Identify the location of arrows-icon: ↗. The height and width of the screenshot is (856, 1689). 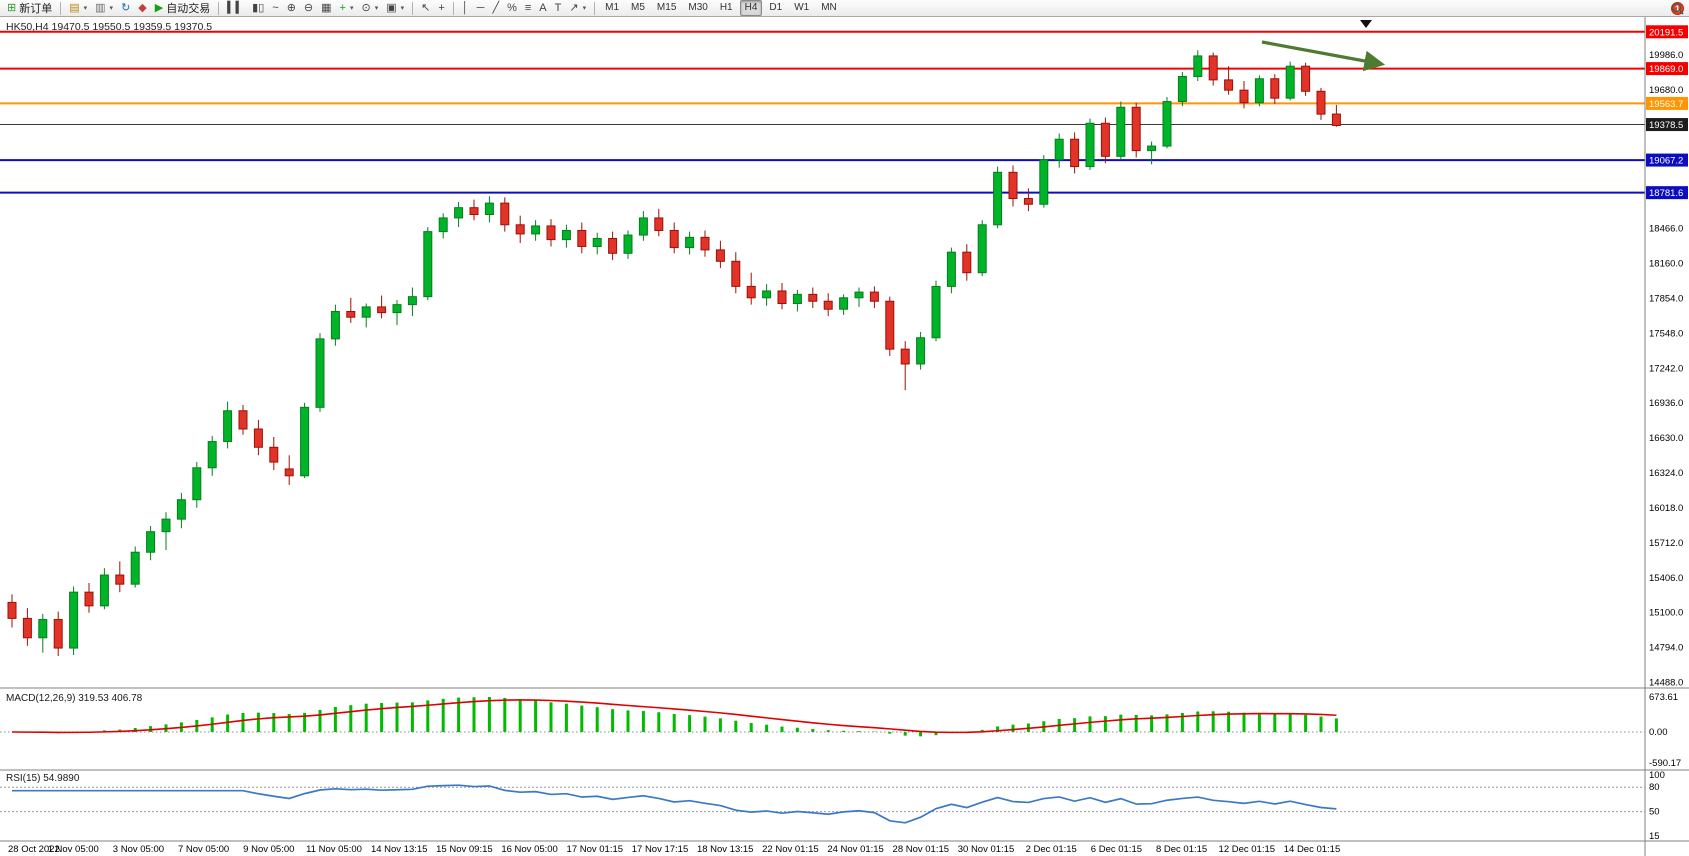
(574, 7).